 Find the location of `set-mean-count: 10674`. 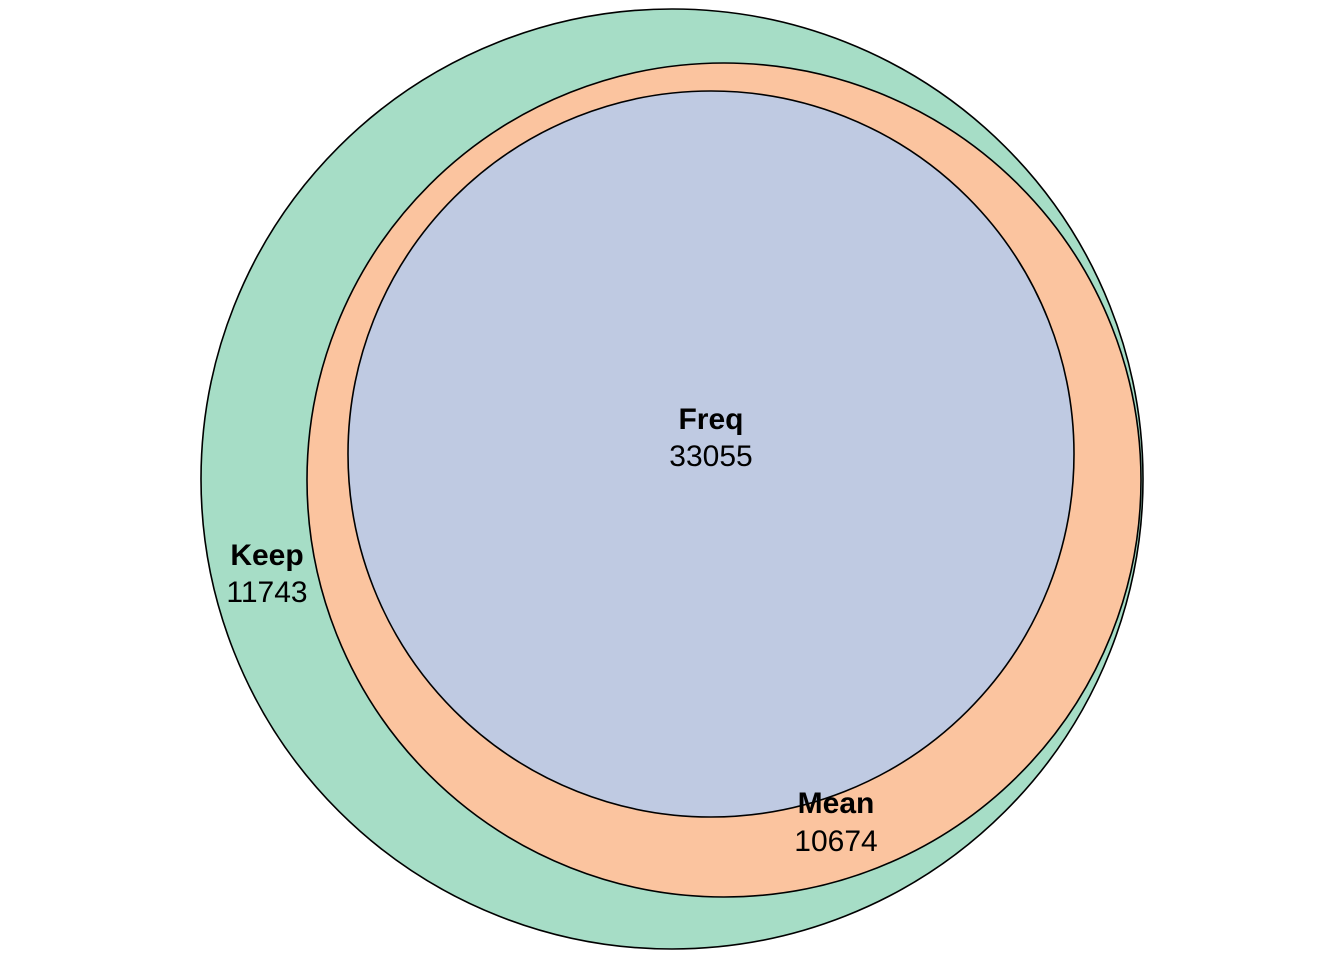

set-mean-count: 10674 is located at coordinates (835, 841).